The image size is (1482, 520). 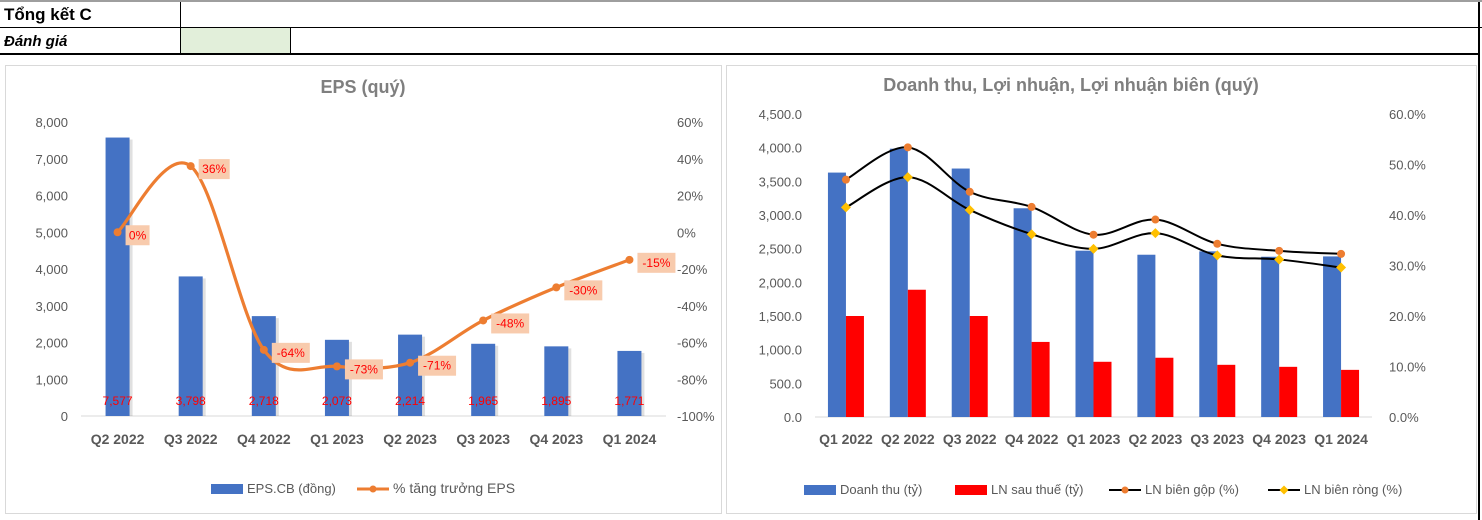 What do you see at coordinates (51, 379) in the screenshot?
I see `y-tick-label: 1,000` at bounding box center [51, 379].